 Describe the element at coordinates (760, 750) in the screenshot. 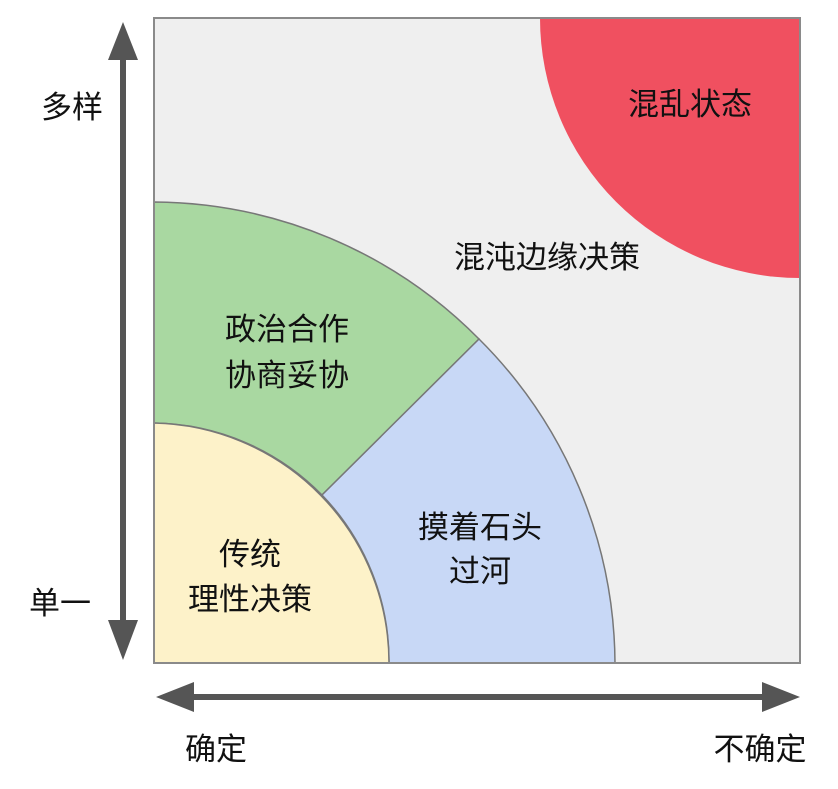

I see `x-axis-right-label: 不确定` at that location.